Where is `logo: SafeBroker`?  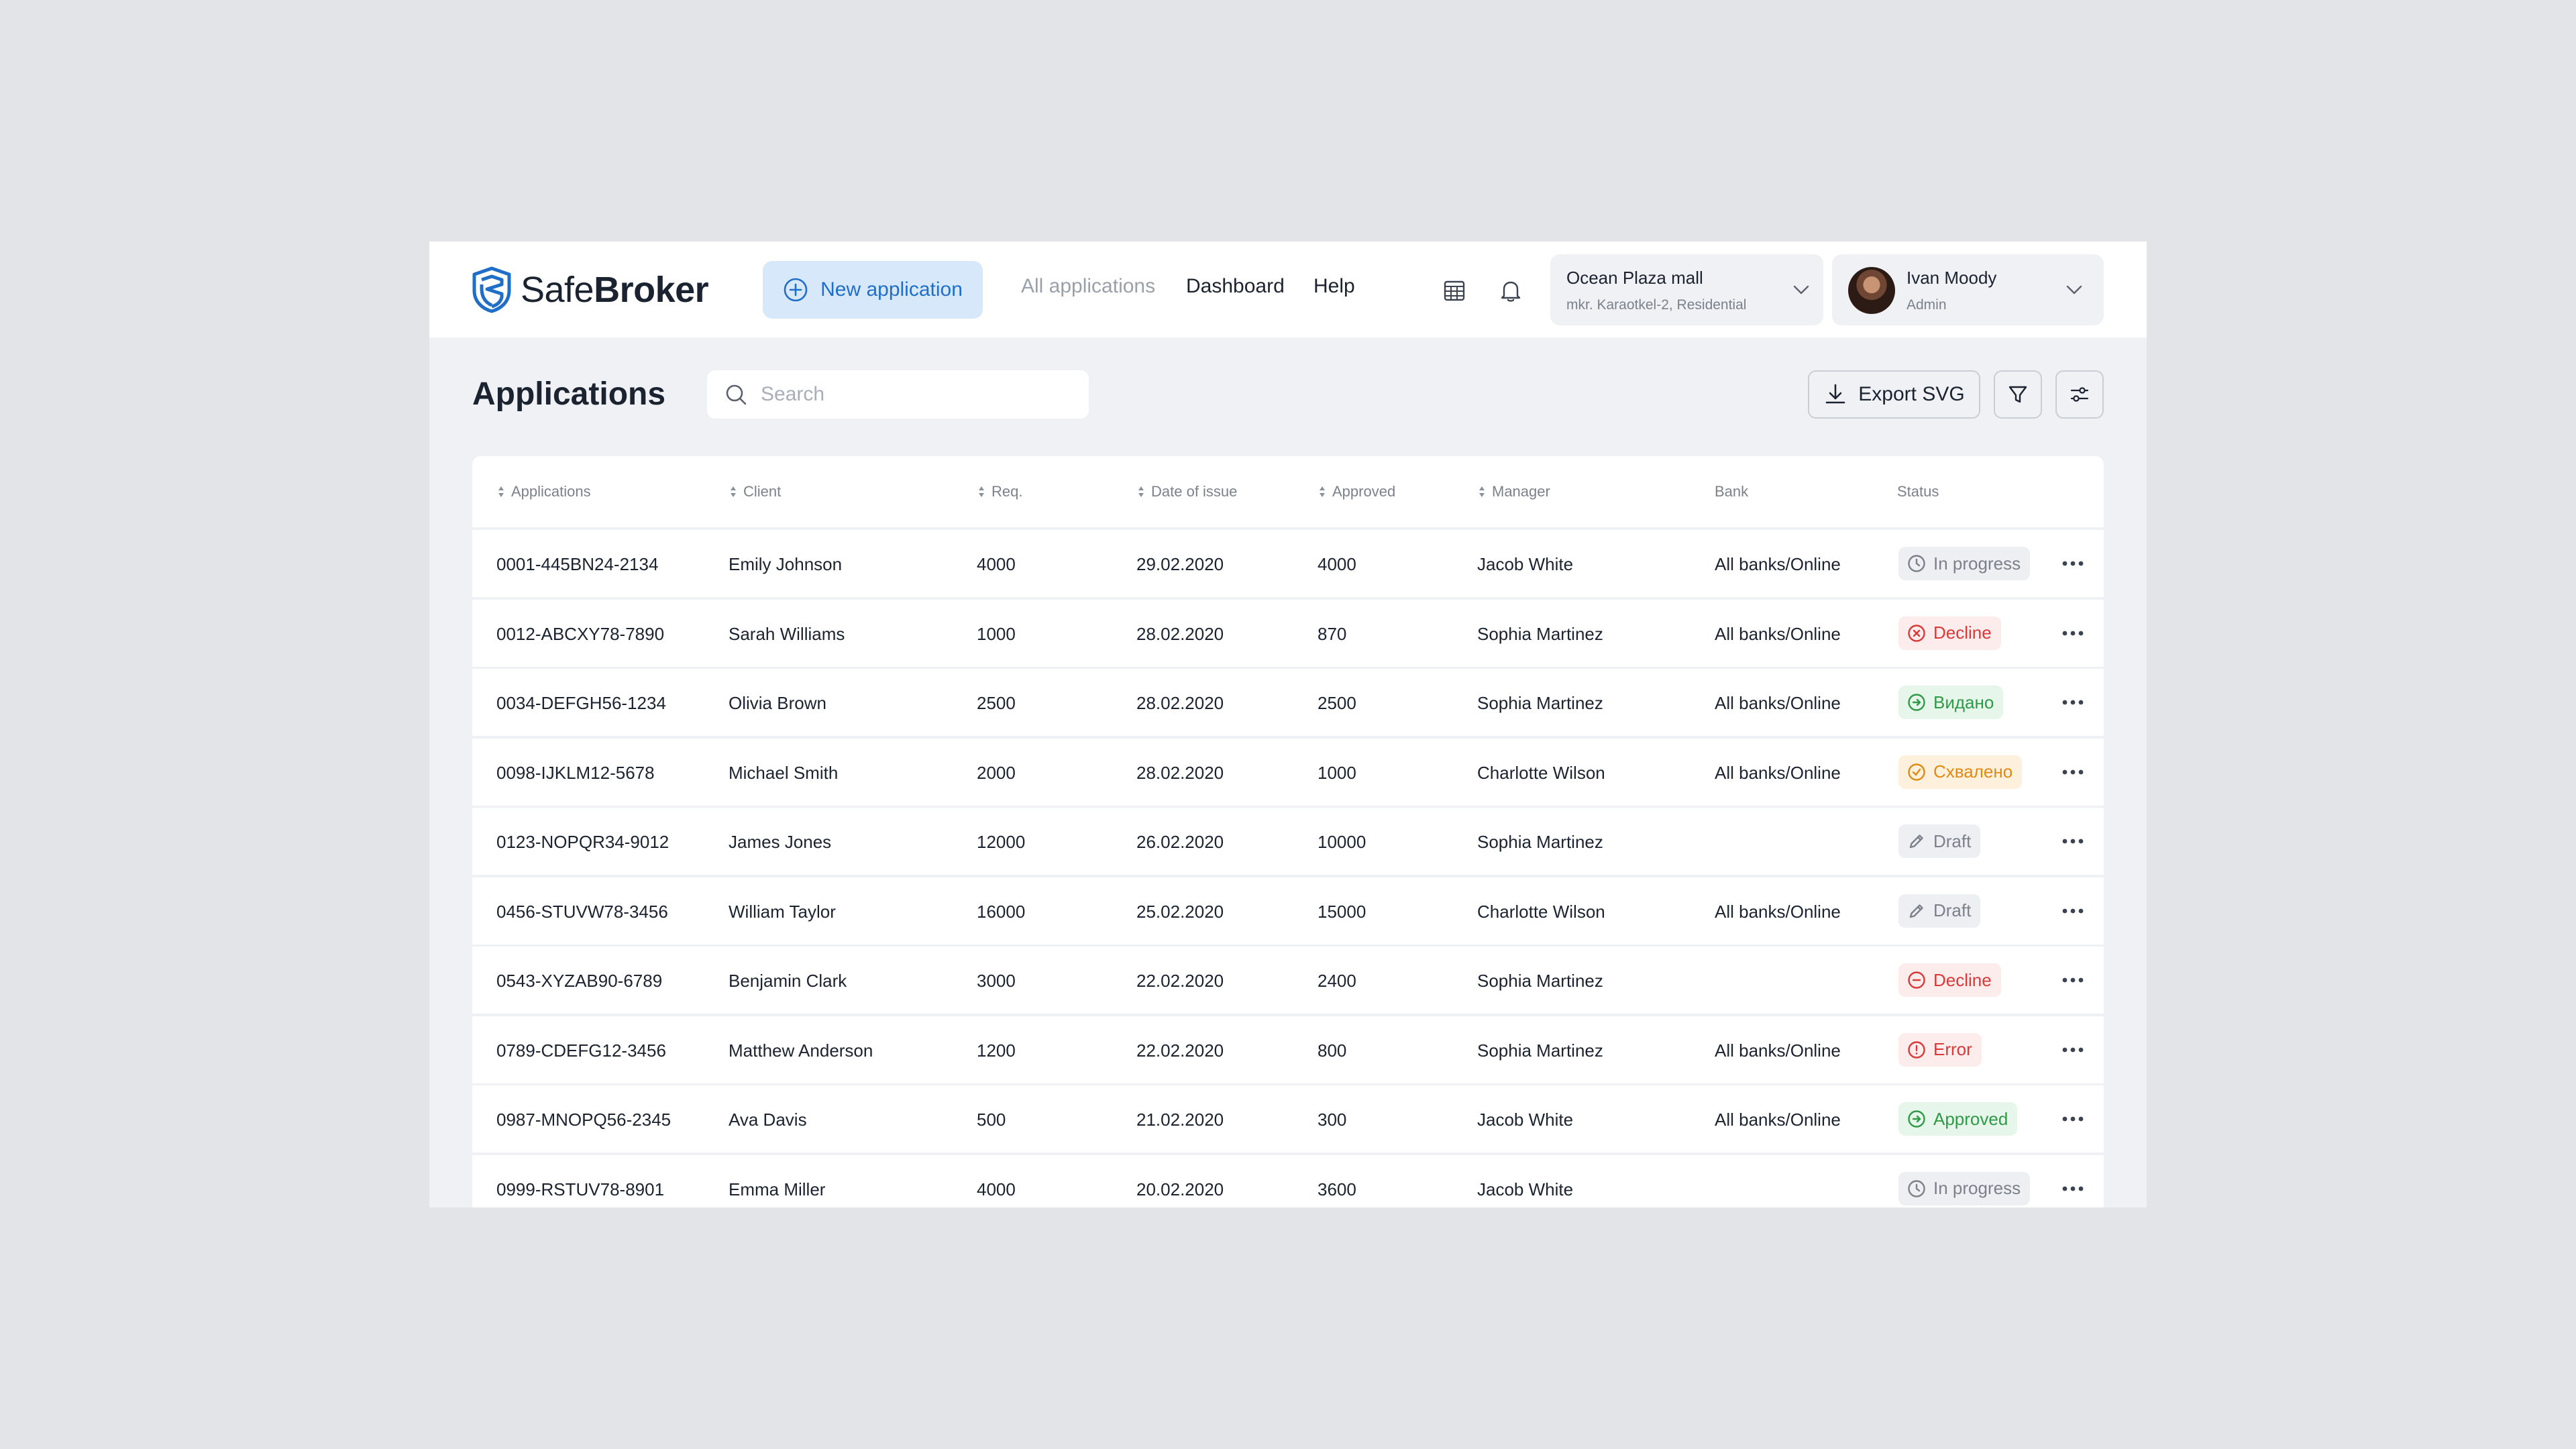
logo: SafeBroker is located at coordinates (590, 290).